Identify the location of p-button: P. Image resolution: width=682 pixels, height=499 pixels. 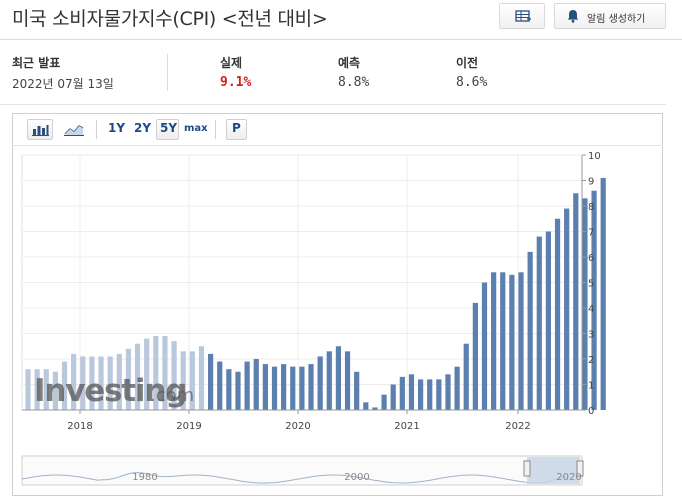
(236, 128).